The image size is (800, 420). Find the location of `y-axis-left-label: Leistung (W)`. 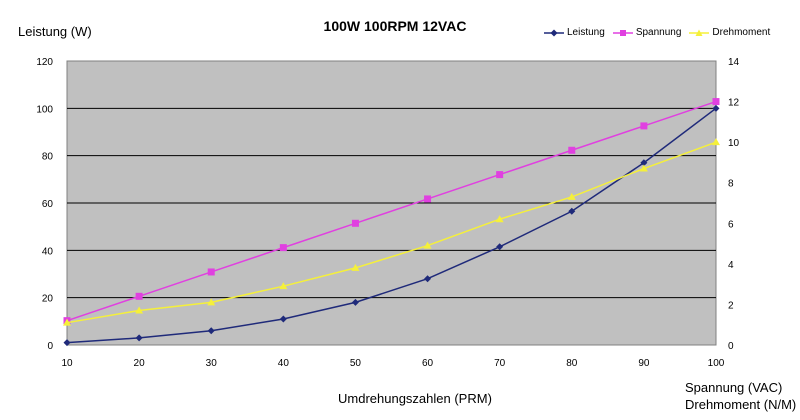

y-axis-left-label: Leistung (W) is located at coordinates (55, 31).